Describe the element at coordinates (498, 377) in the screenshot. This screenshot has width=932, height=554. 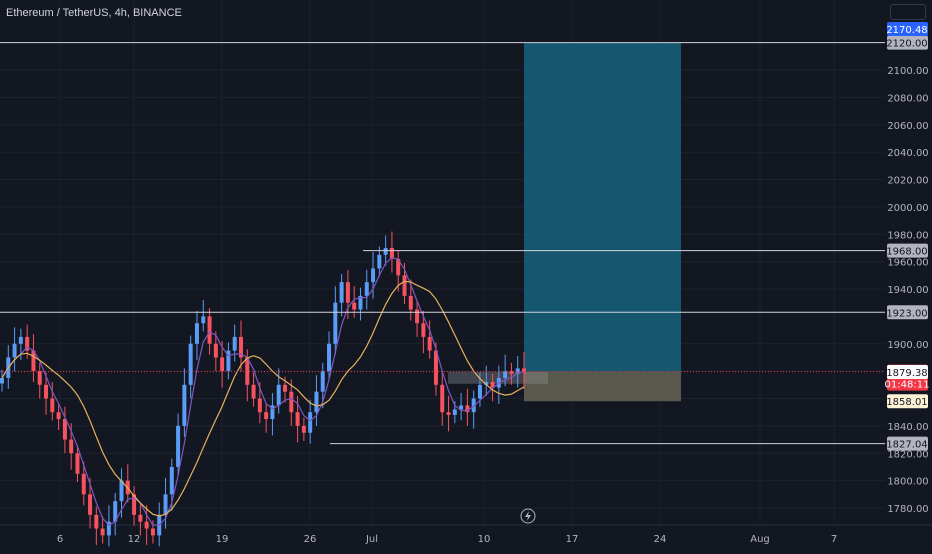
I see `consolidation-box` at that location.